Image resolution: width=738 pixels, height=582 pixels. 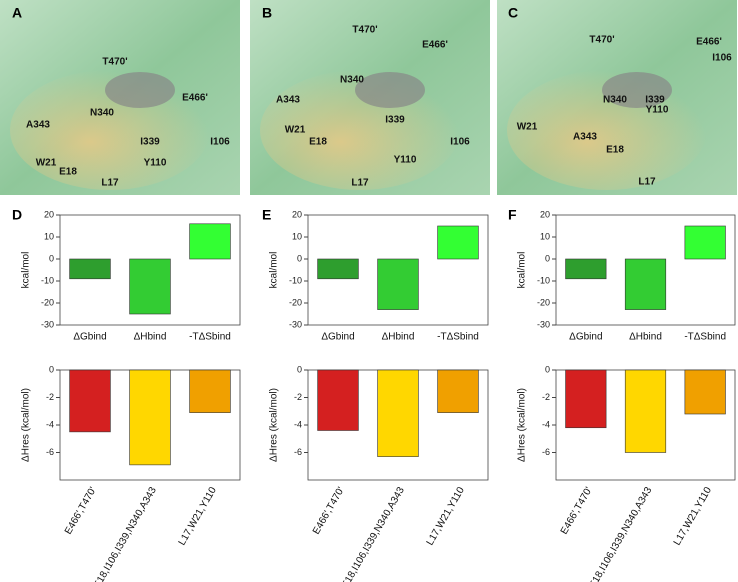 What do you see at coordinates (266, 215) in the screenshot?
I see `panel-label: E` at bounding box center [266, 215].